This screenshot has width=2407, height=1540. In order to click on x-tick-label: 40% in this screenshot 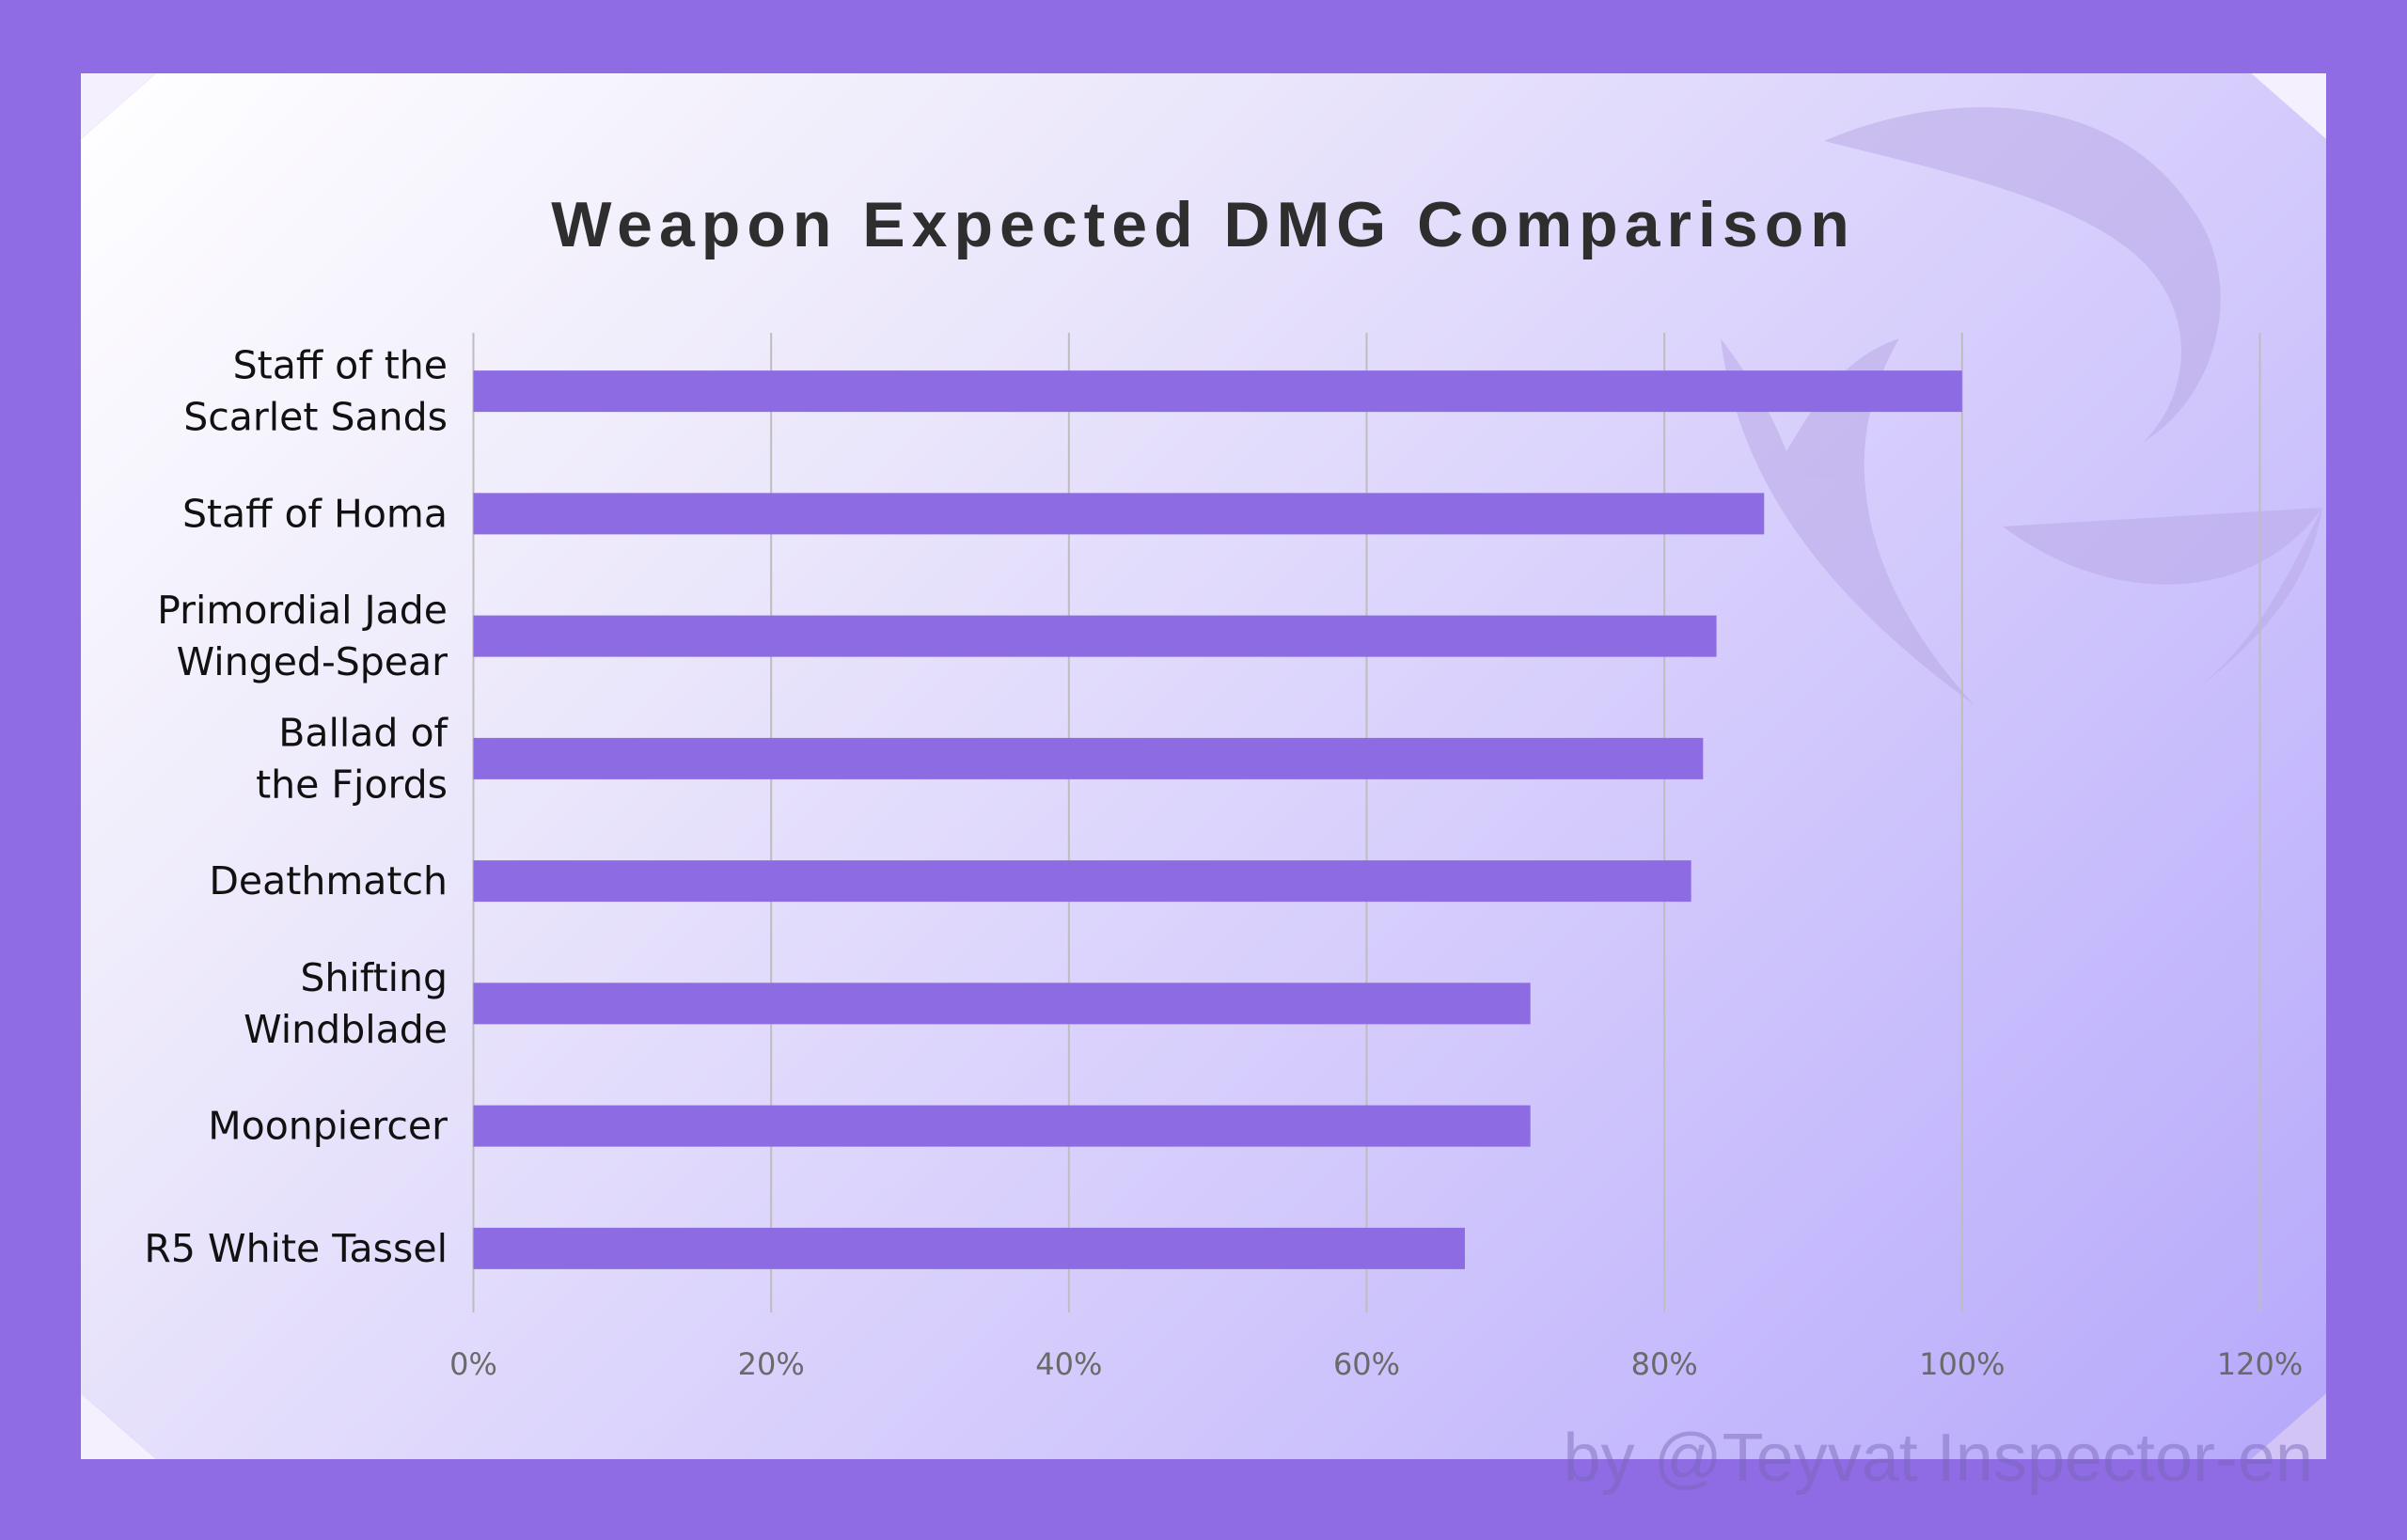, I will do `click(1068, 1364)`.